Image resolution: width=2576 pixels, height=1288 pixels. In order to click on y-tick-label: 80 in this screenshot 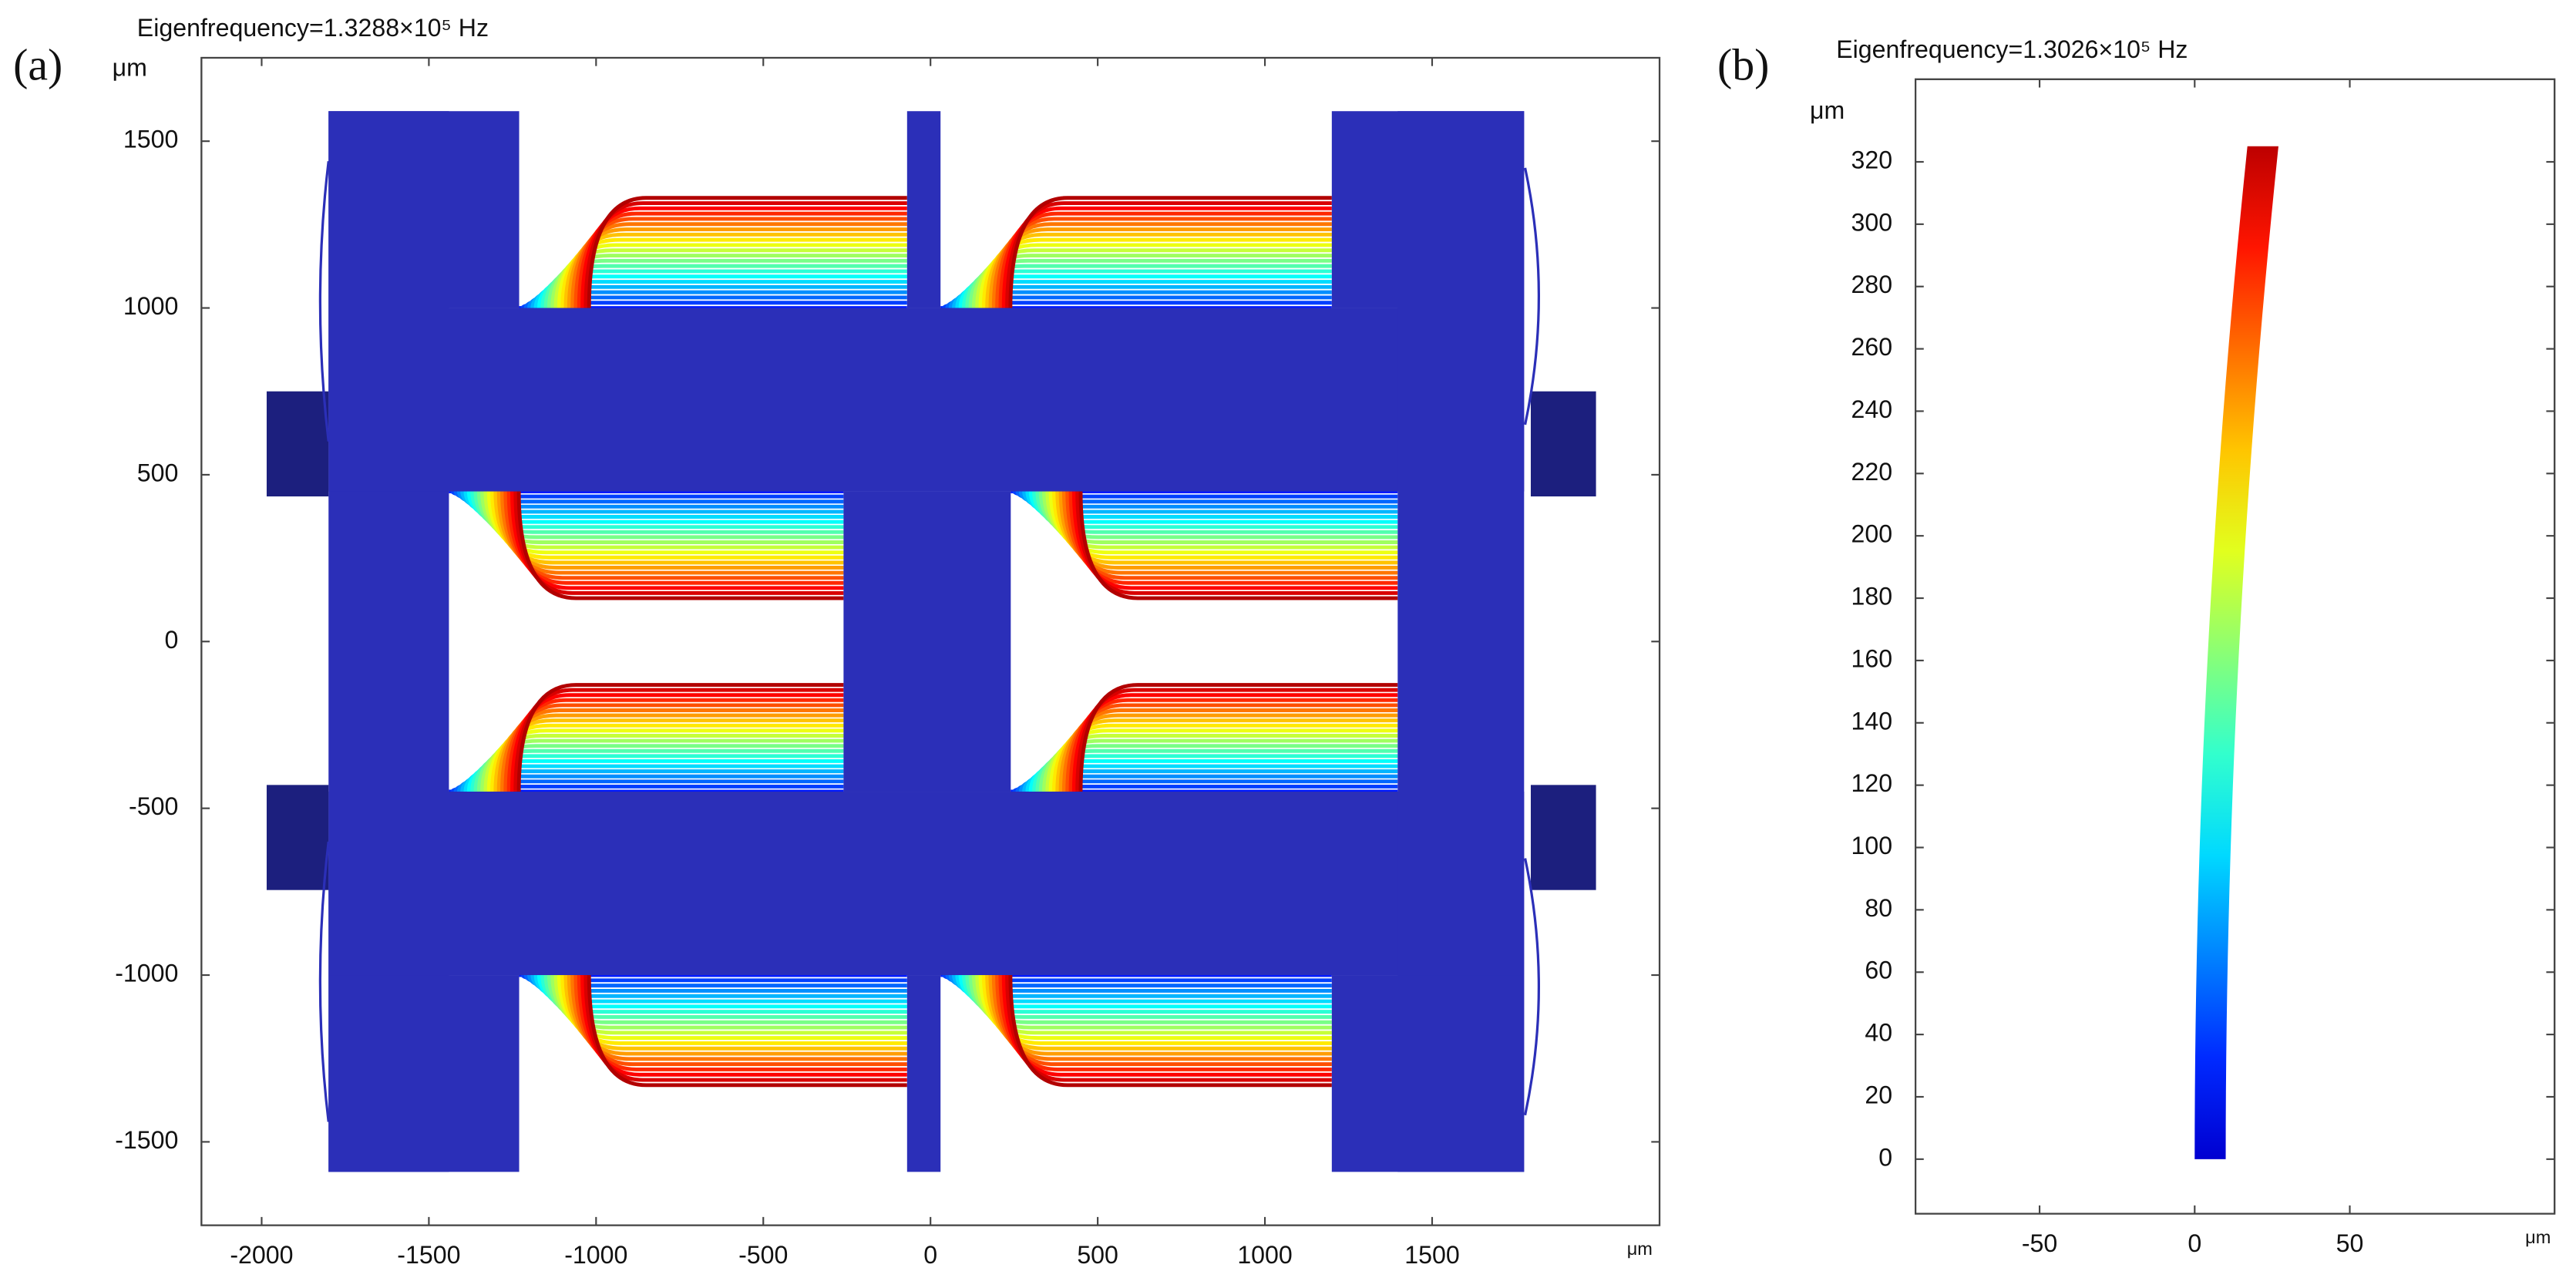, I will do `click(1878, 908)`.